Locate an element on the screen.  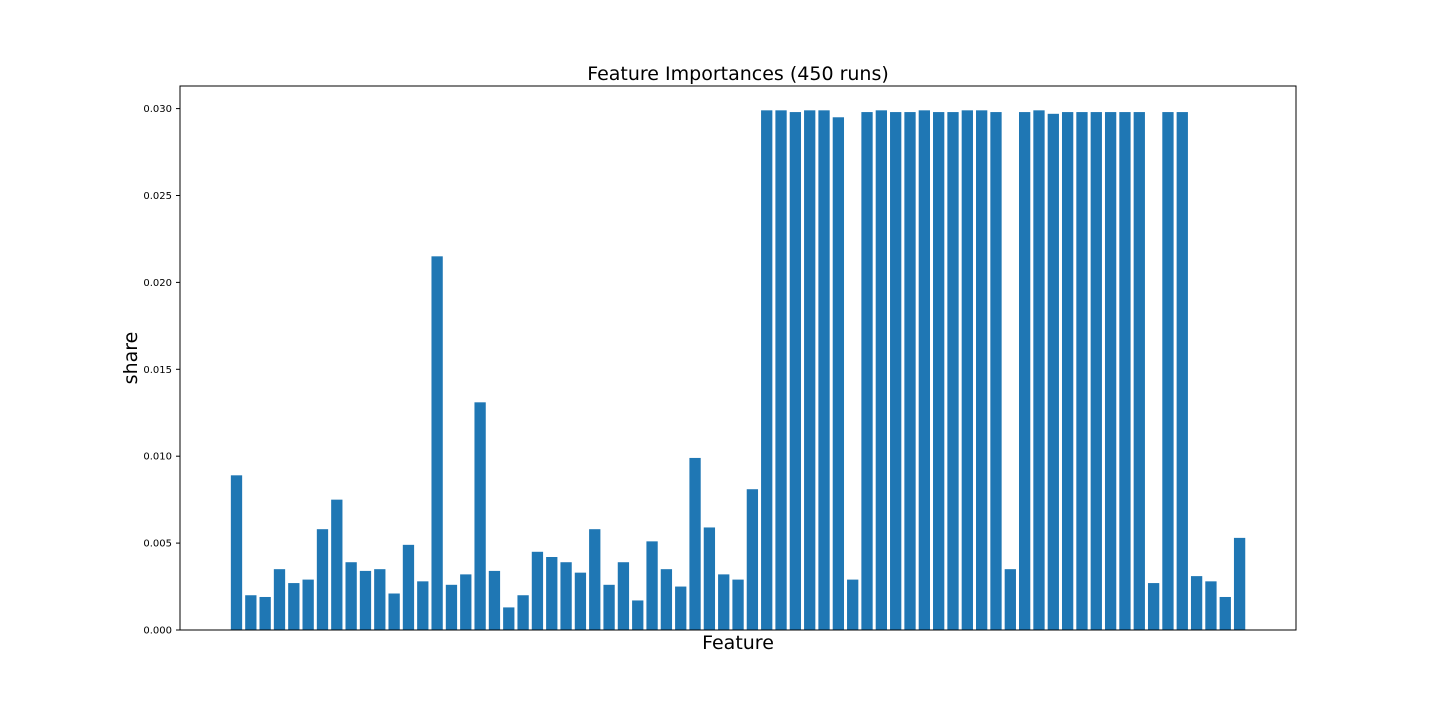
y-tick-label-0: 0.000 is located at coordinates (157, 631).